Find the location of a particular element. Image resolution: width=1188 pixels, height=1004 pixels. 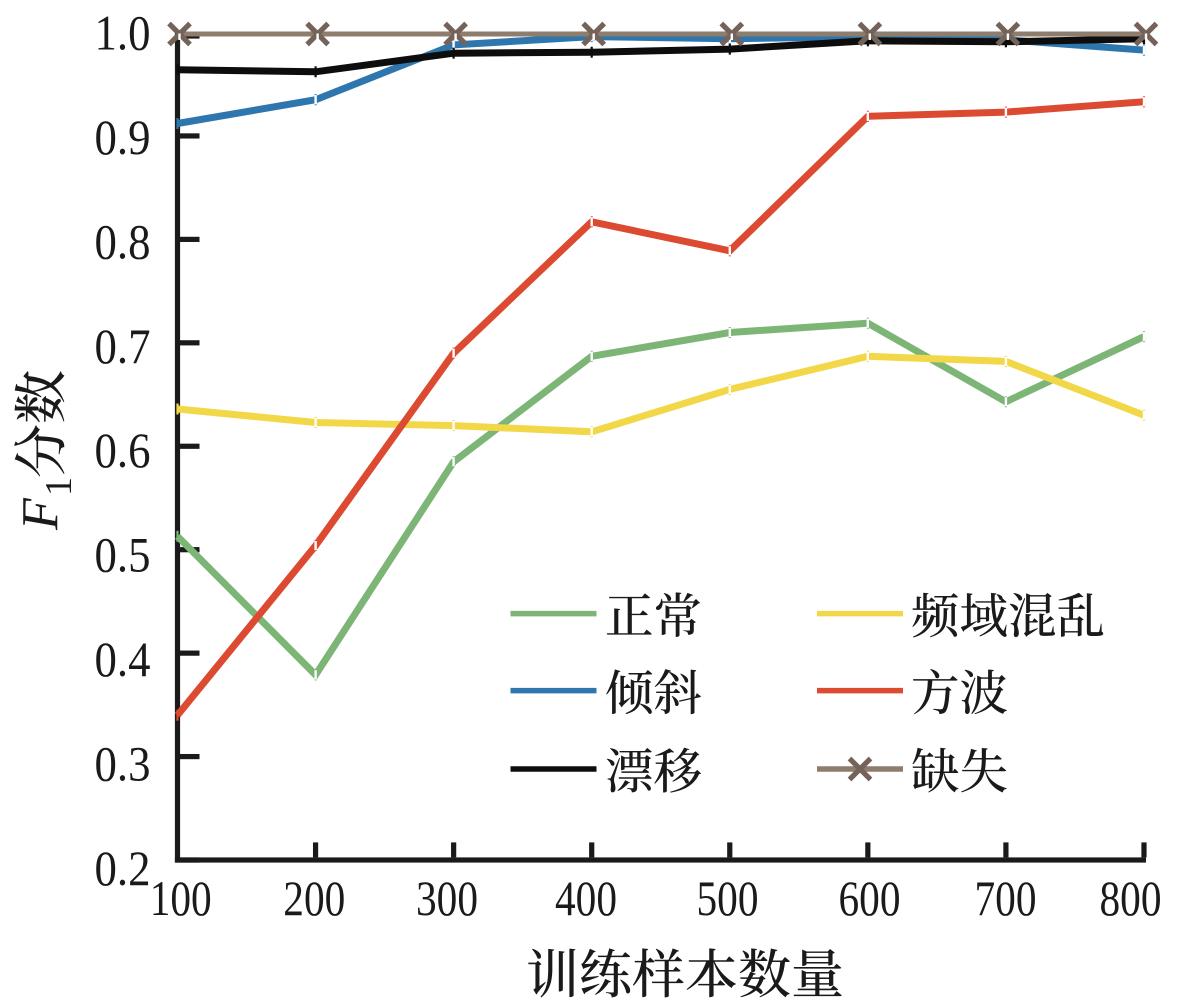

svg-text: 1 is located at coordinates (59, 486).